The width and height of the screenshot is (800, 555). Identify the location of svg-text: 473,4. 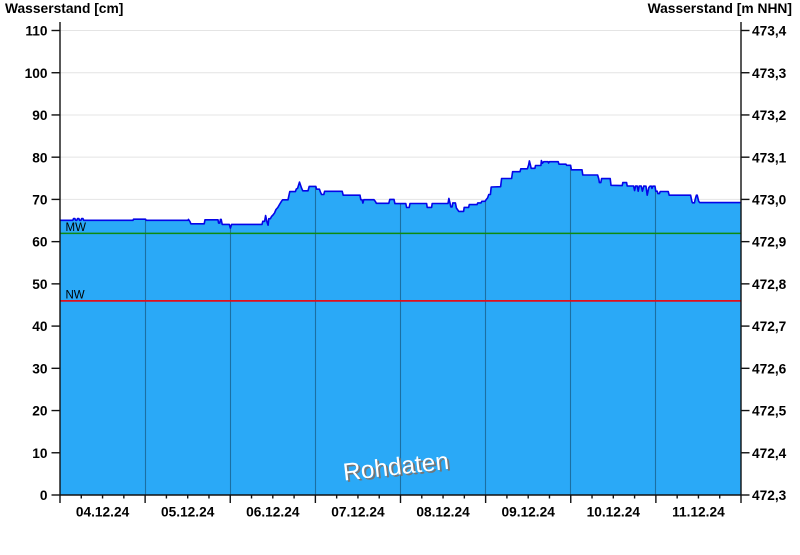
(769, 31).